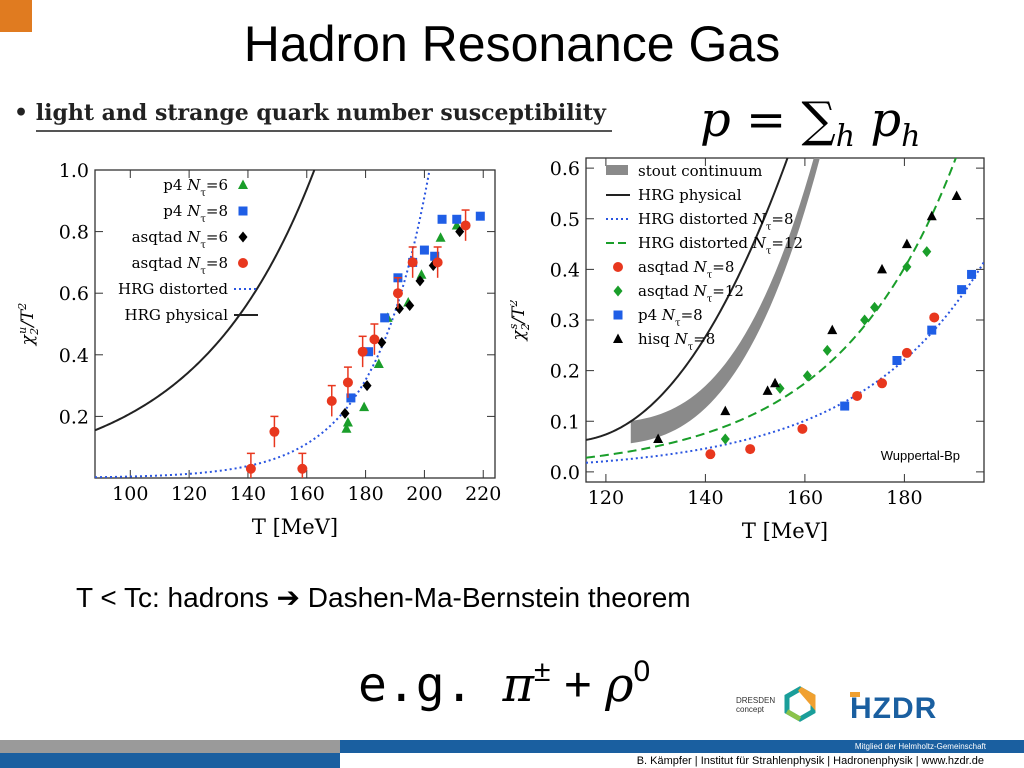  Describe the element at coordinates (617, 170) in the screenshot. I see `legend-band` at that location.